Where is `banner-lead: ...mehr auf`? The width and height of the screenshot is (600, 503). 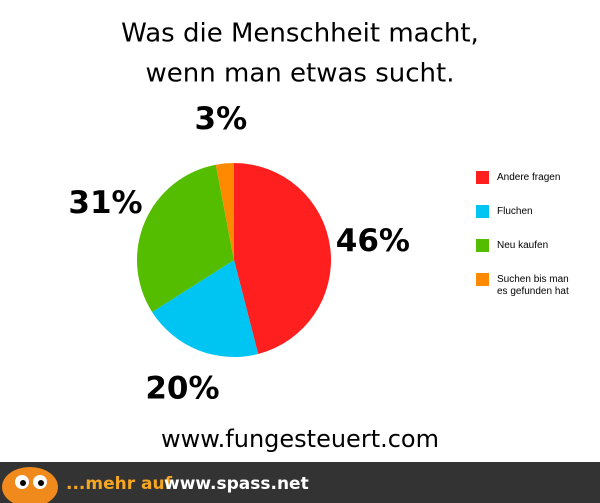
banner-lead: ...mehr auf is located at coordinates (119, 484).